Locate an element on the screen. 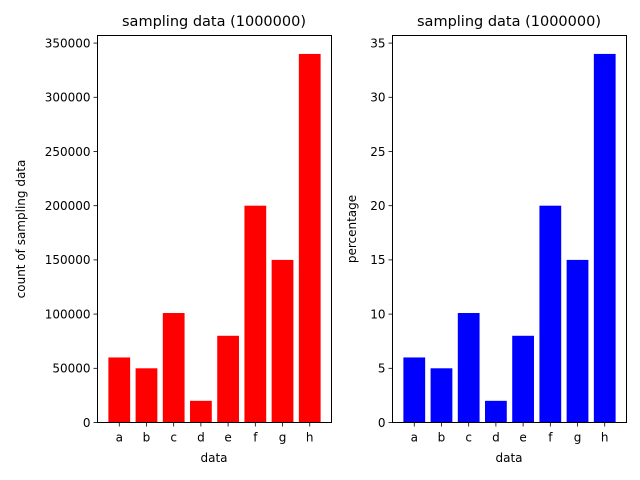 The image size is (640, 480). chart-left-xtick-label-b: b is located at coordinates (147, 438).